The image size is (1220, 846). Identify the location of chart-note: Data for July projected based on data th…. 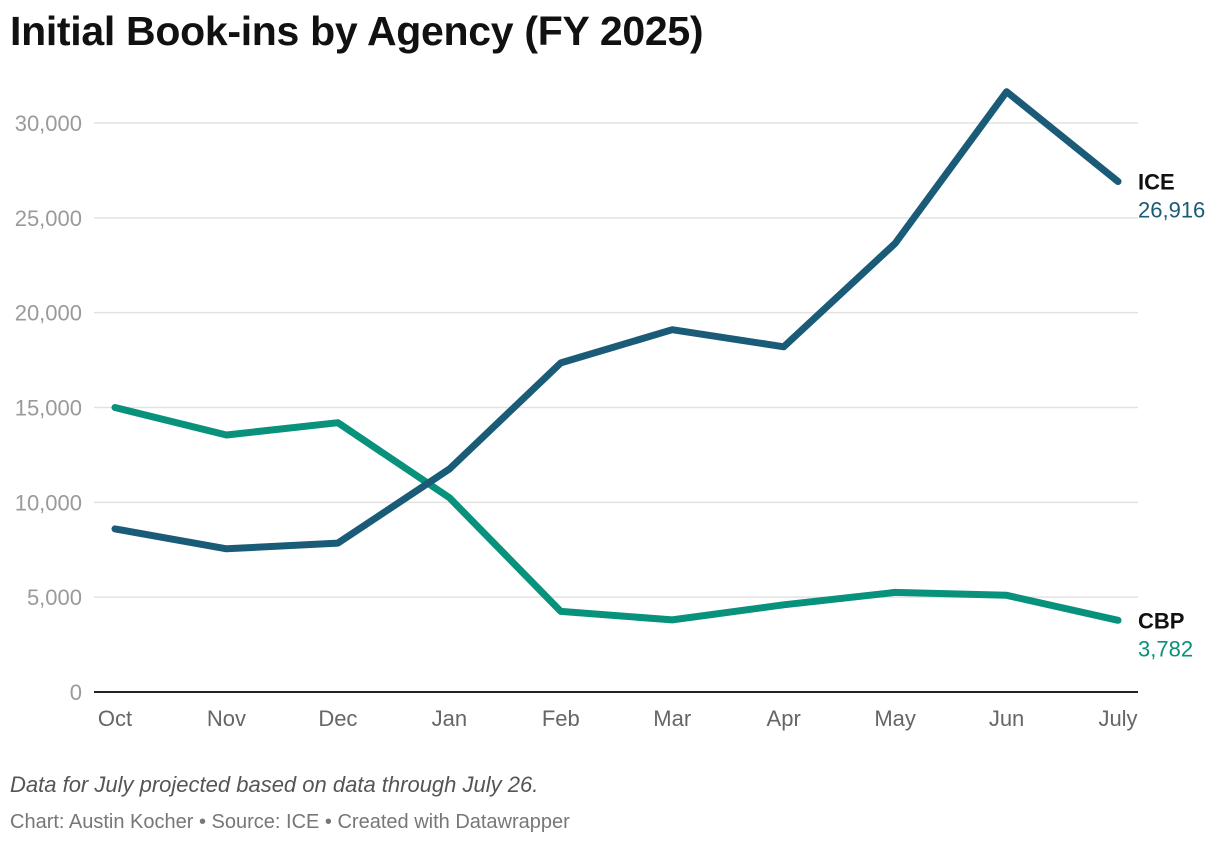
(274, 784).